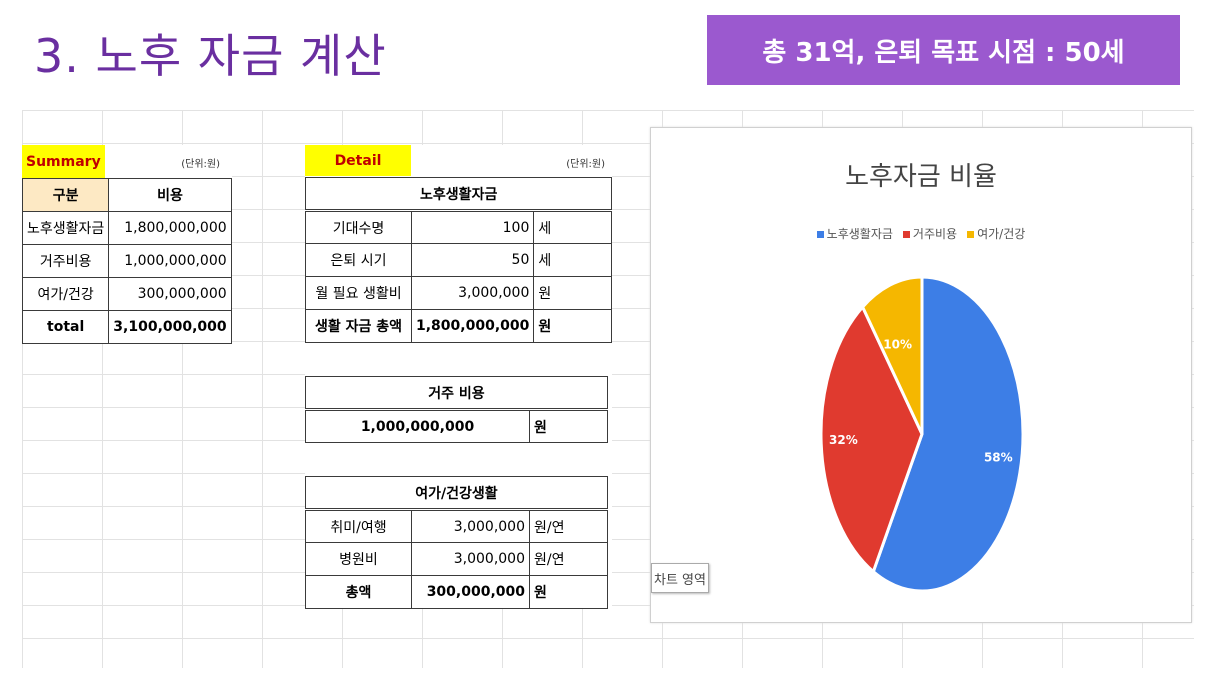 The image size is (1216, 684). I want to click on living-row-name: 월 필요 생활비, so click(358, 293).